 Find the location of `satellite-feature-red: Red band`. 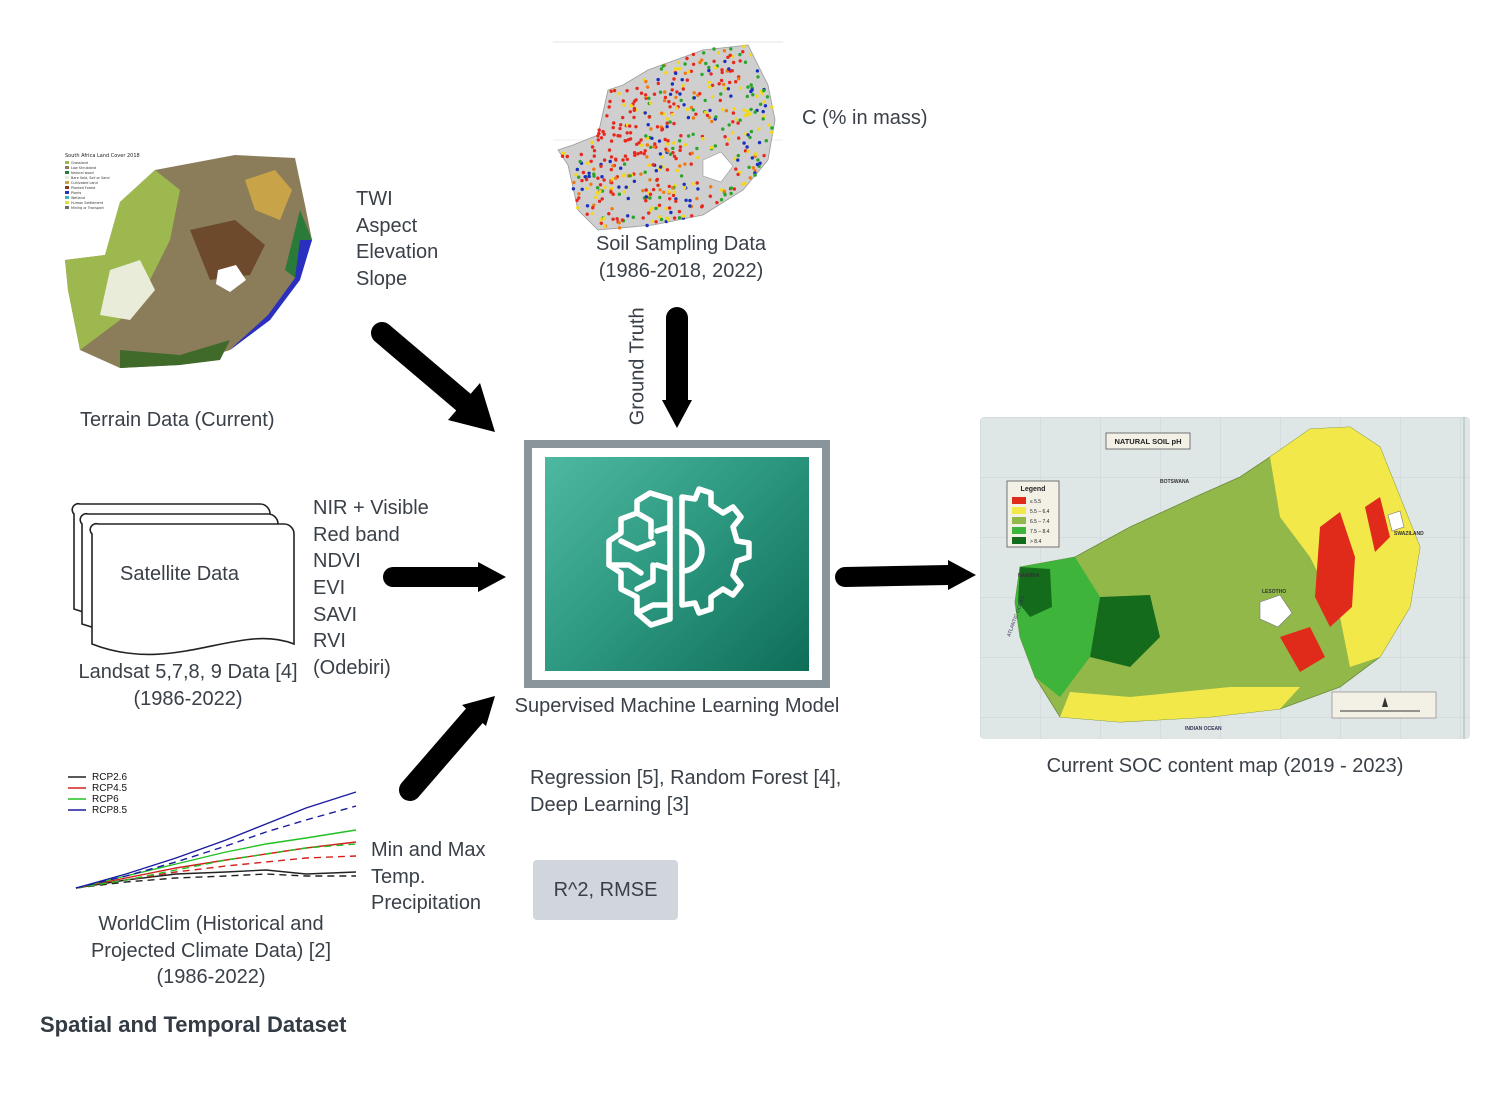

satellite-feature-red: Red band is located at coordinates (356, 534).